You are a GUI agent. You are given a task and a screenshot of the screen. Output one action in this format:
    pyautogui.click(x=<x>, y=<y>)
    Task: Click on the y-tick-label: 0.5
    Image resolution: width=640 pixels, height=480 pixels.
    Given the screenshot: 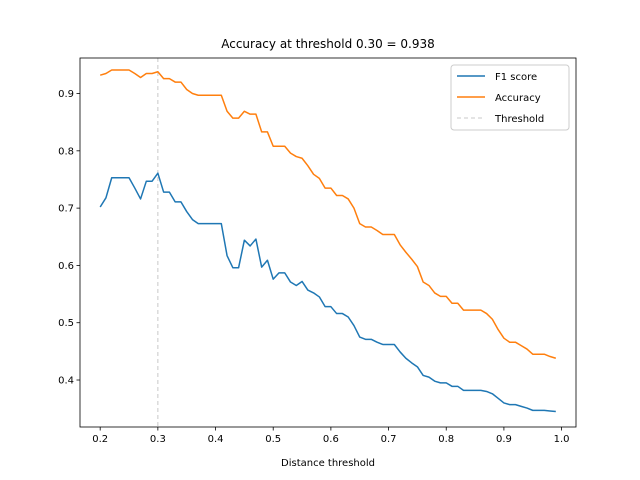 What is the action you would take?
    pyautogui.click(x=66, y=323)
    